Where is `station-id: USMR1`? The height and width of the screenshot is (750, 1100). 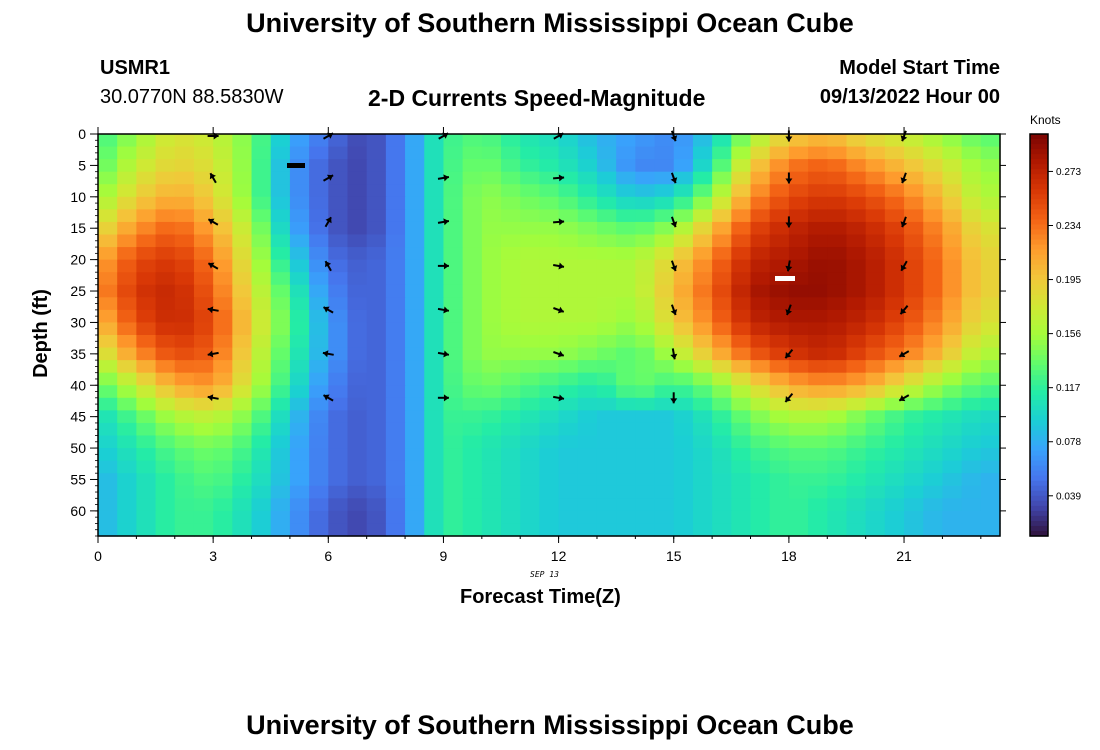
station-id: USMR1 is located at coordinates (135, 68).